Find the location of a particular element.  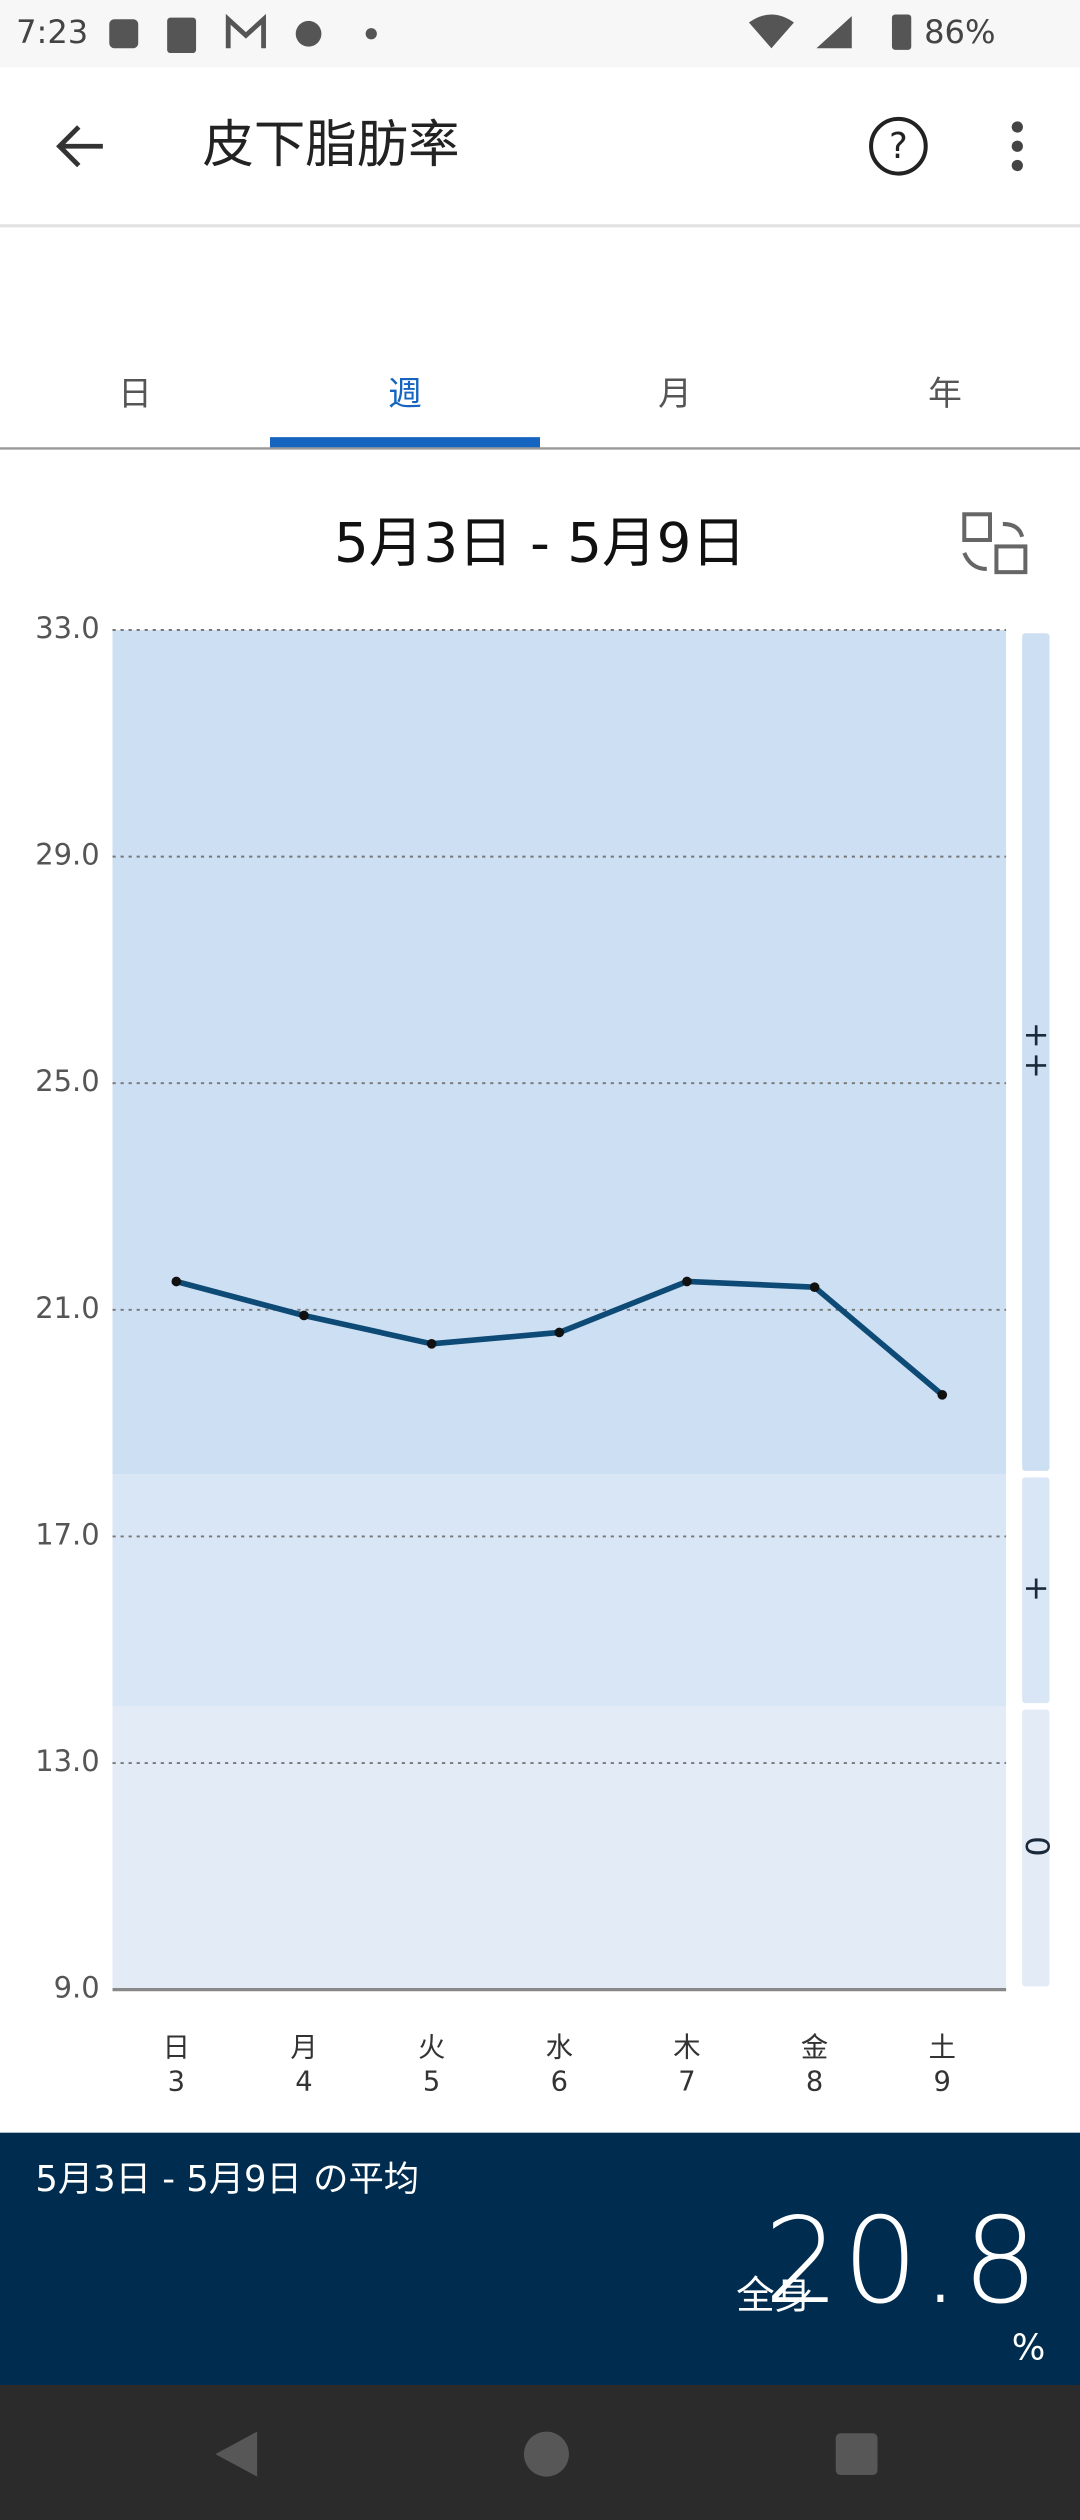

tab: 日 is located at coordinates (135, 393).